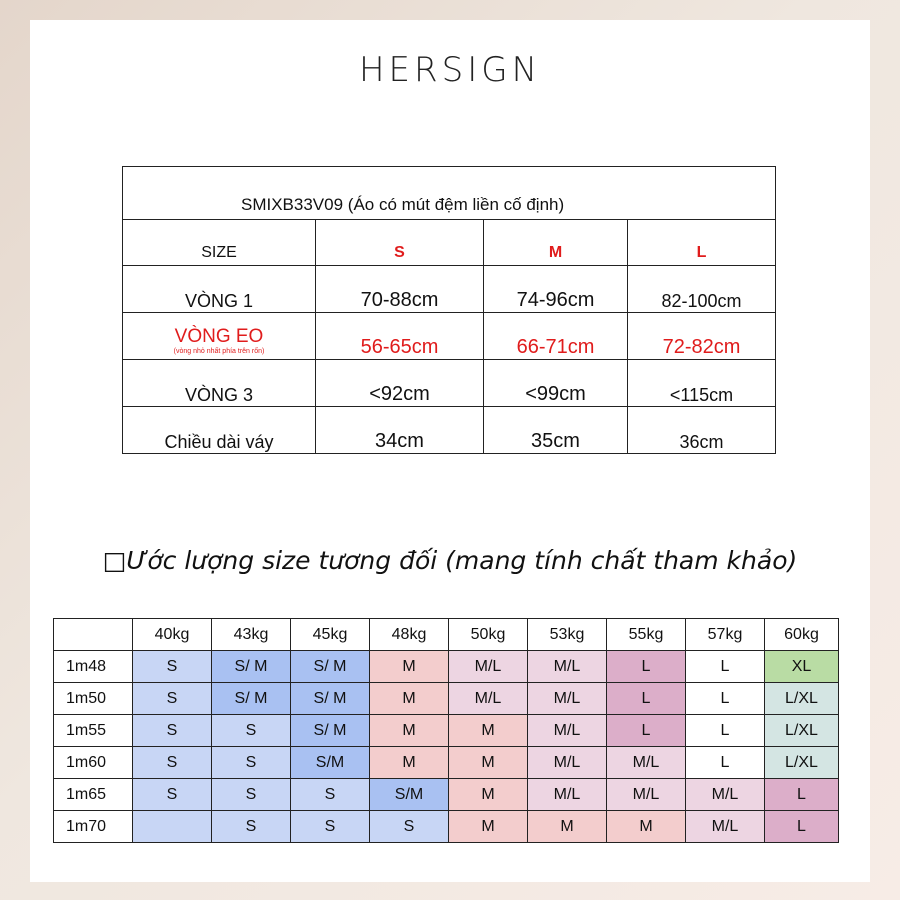  I want to click on height-row: 1m48 S S/ M S/ M M M/L M/L L L XL, so click(446, 666).